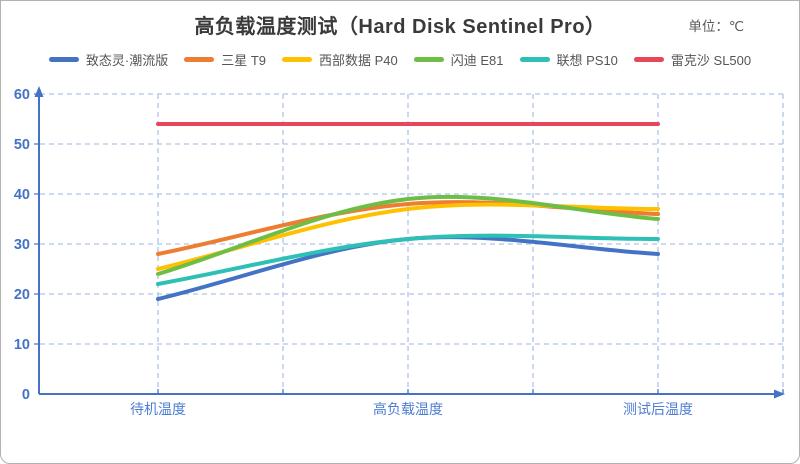 The width and height of the screenshot is (800, 464). I want to click on legend-label: 致态灵·潮流版, so click(127, 60).